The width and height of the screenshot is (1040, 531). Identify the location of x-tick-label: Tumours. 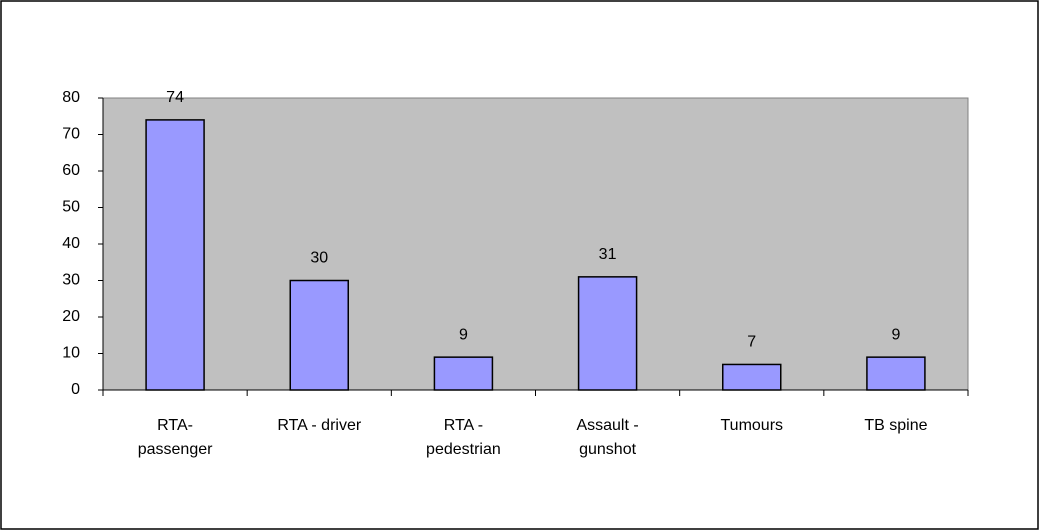
(751, 425).